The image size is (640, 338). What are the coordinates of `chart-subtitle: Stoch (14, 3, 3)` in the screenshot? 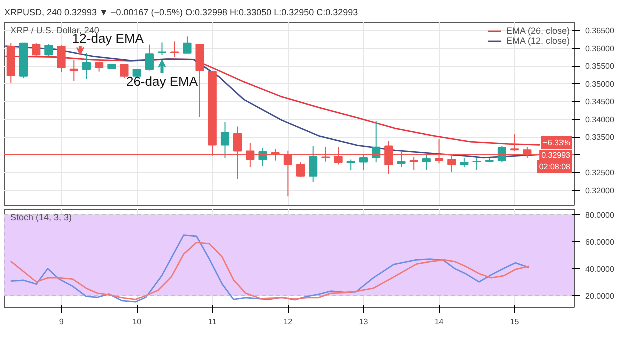 It's located at (41, 217).